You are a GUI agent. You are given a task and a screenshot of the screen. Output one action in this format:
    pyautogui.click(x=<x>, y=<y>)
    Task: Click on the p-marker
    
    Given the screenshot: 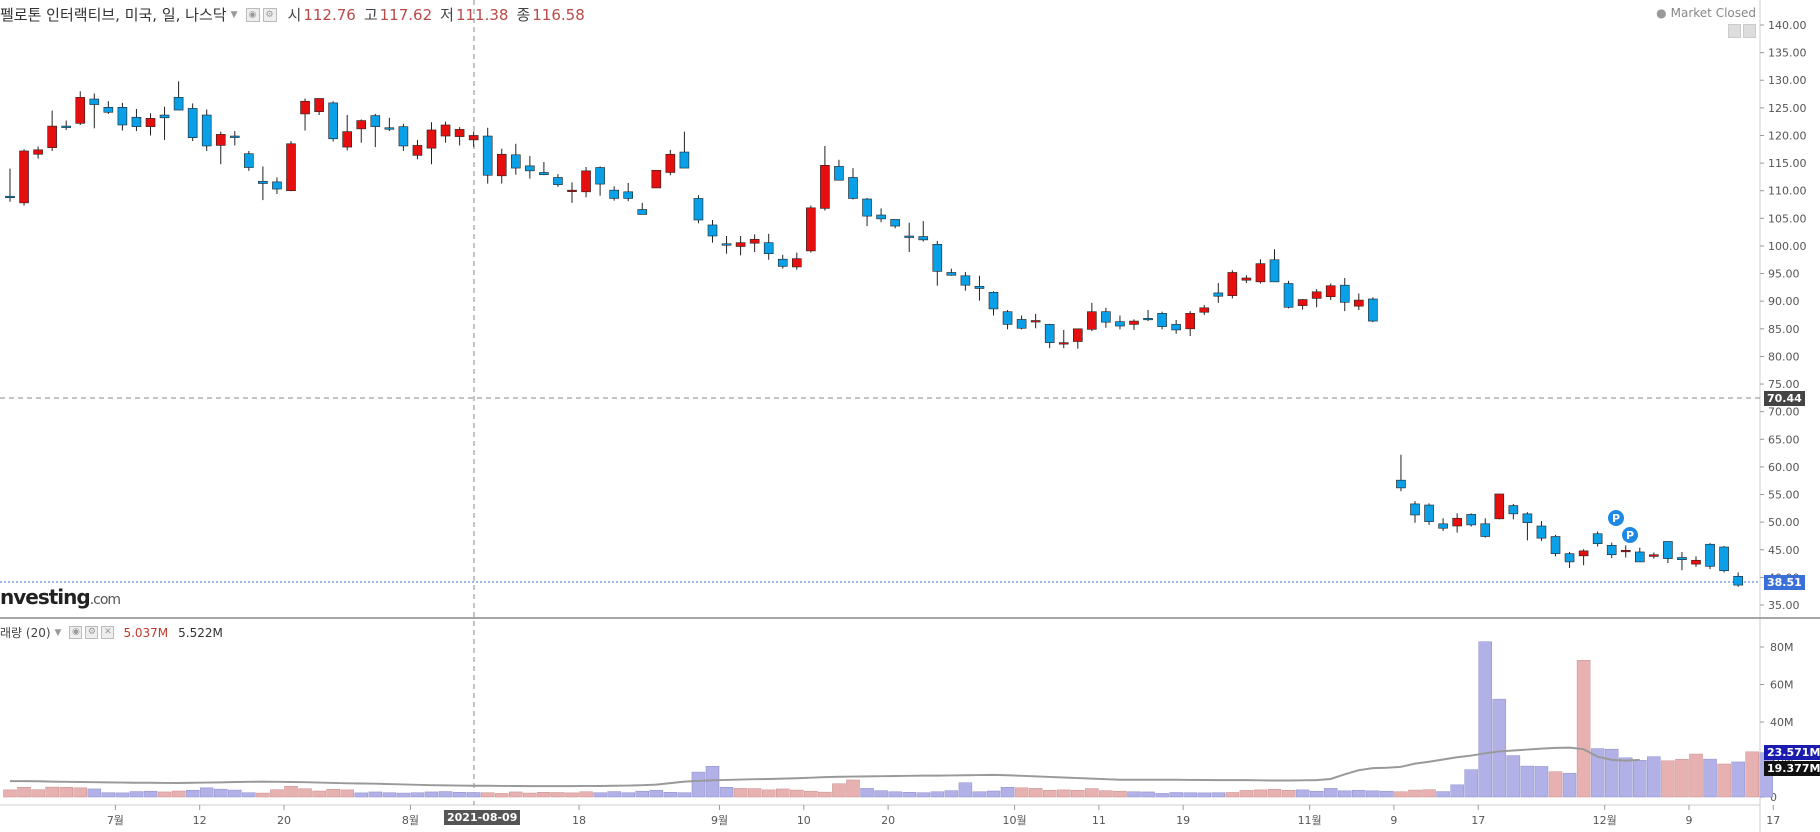 What is the action you would take?
    pyautogui.click(x=1616, y=518)
    